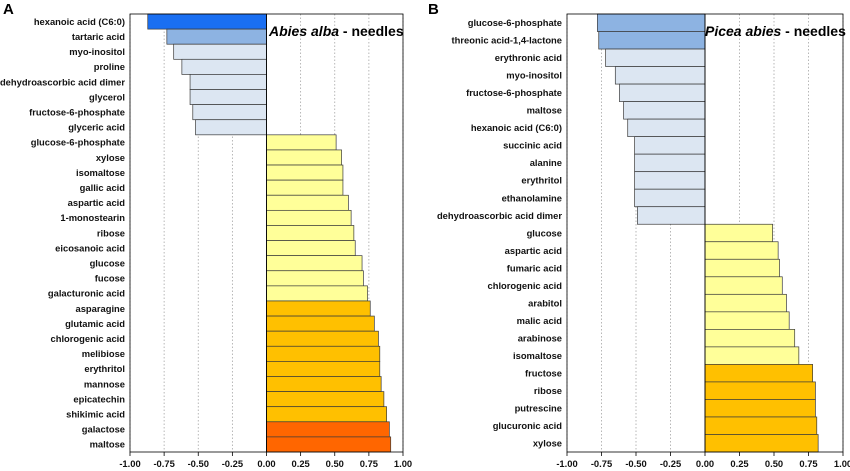 The image size is (850, 471). What do you see at coordinates (433, 9) in the screenshot?
I see `panel-label: B` at bounding box center [433, 9].